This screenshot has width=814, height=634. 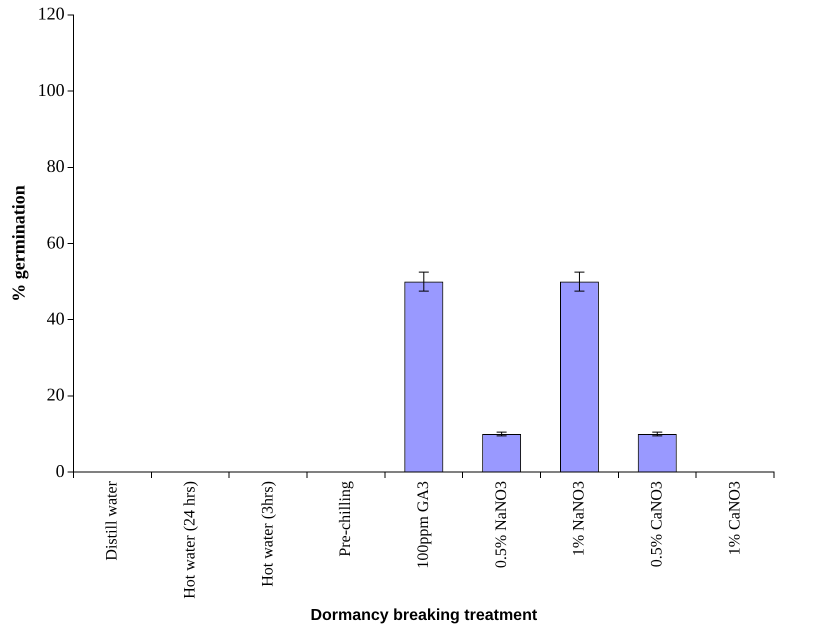 What do you see at coordinates (267, 534) in the screenshot?
I see `x-tick-label: Hot water (3hrs)` at bounding box center [267, 534].